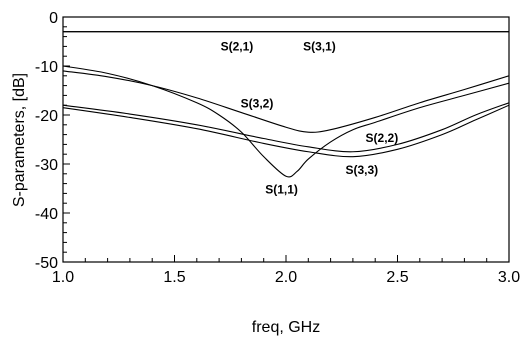  I want to click on y-axis-title: S-parameters, [dB], so click(19, 140).